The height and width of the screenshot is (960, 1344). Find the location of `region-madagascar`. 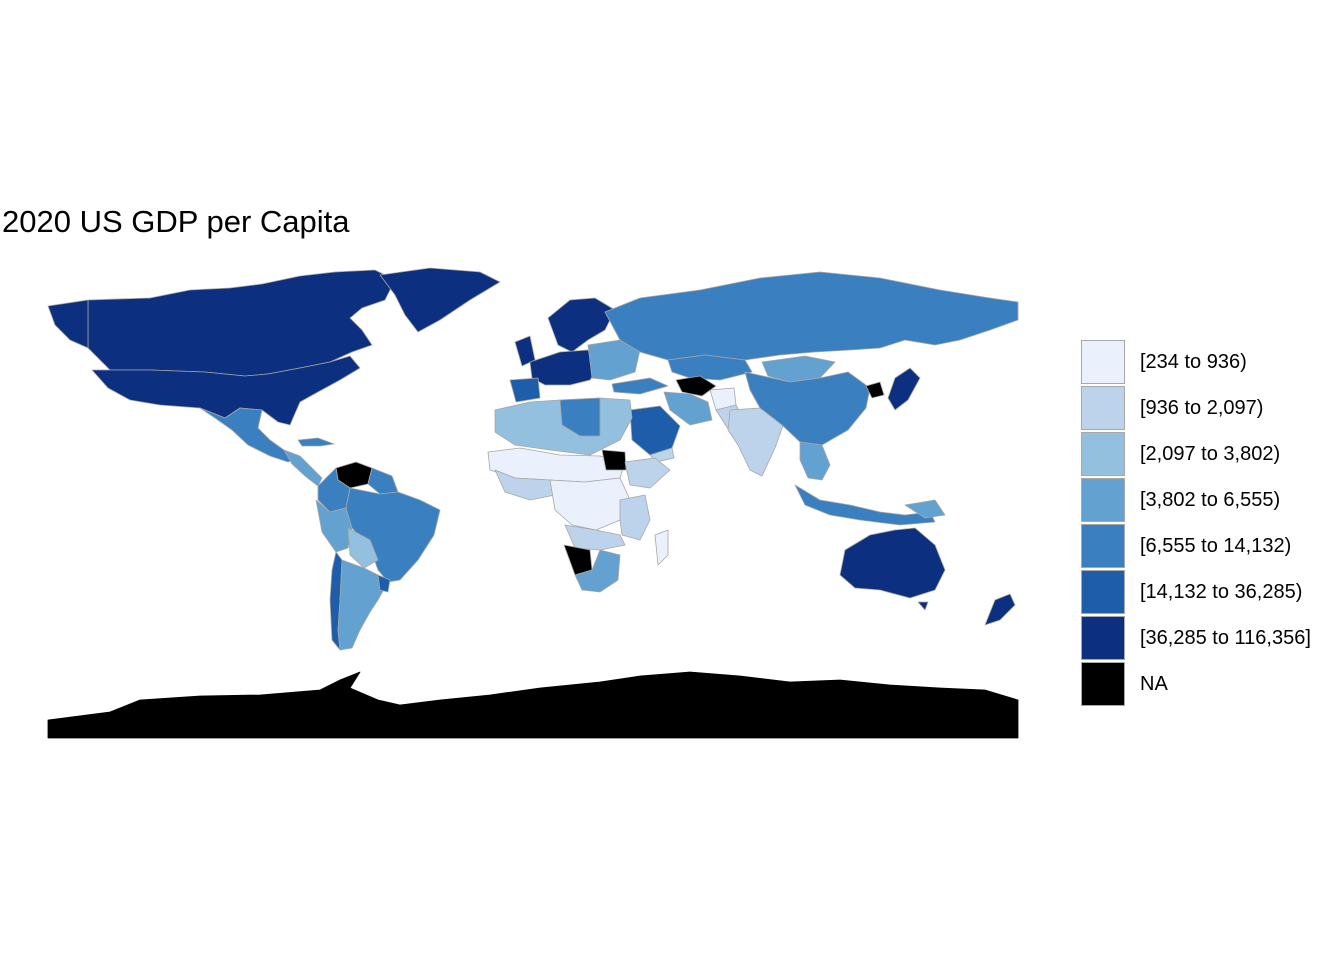

region-madagascar is located at coordinates (661, 547).